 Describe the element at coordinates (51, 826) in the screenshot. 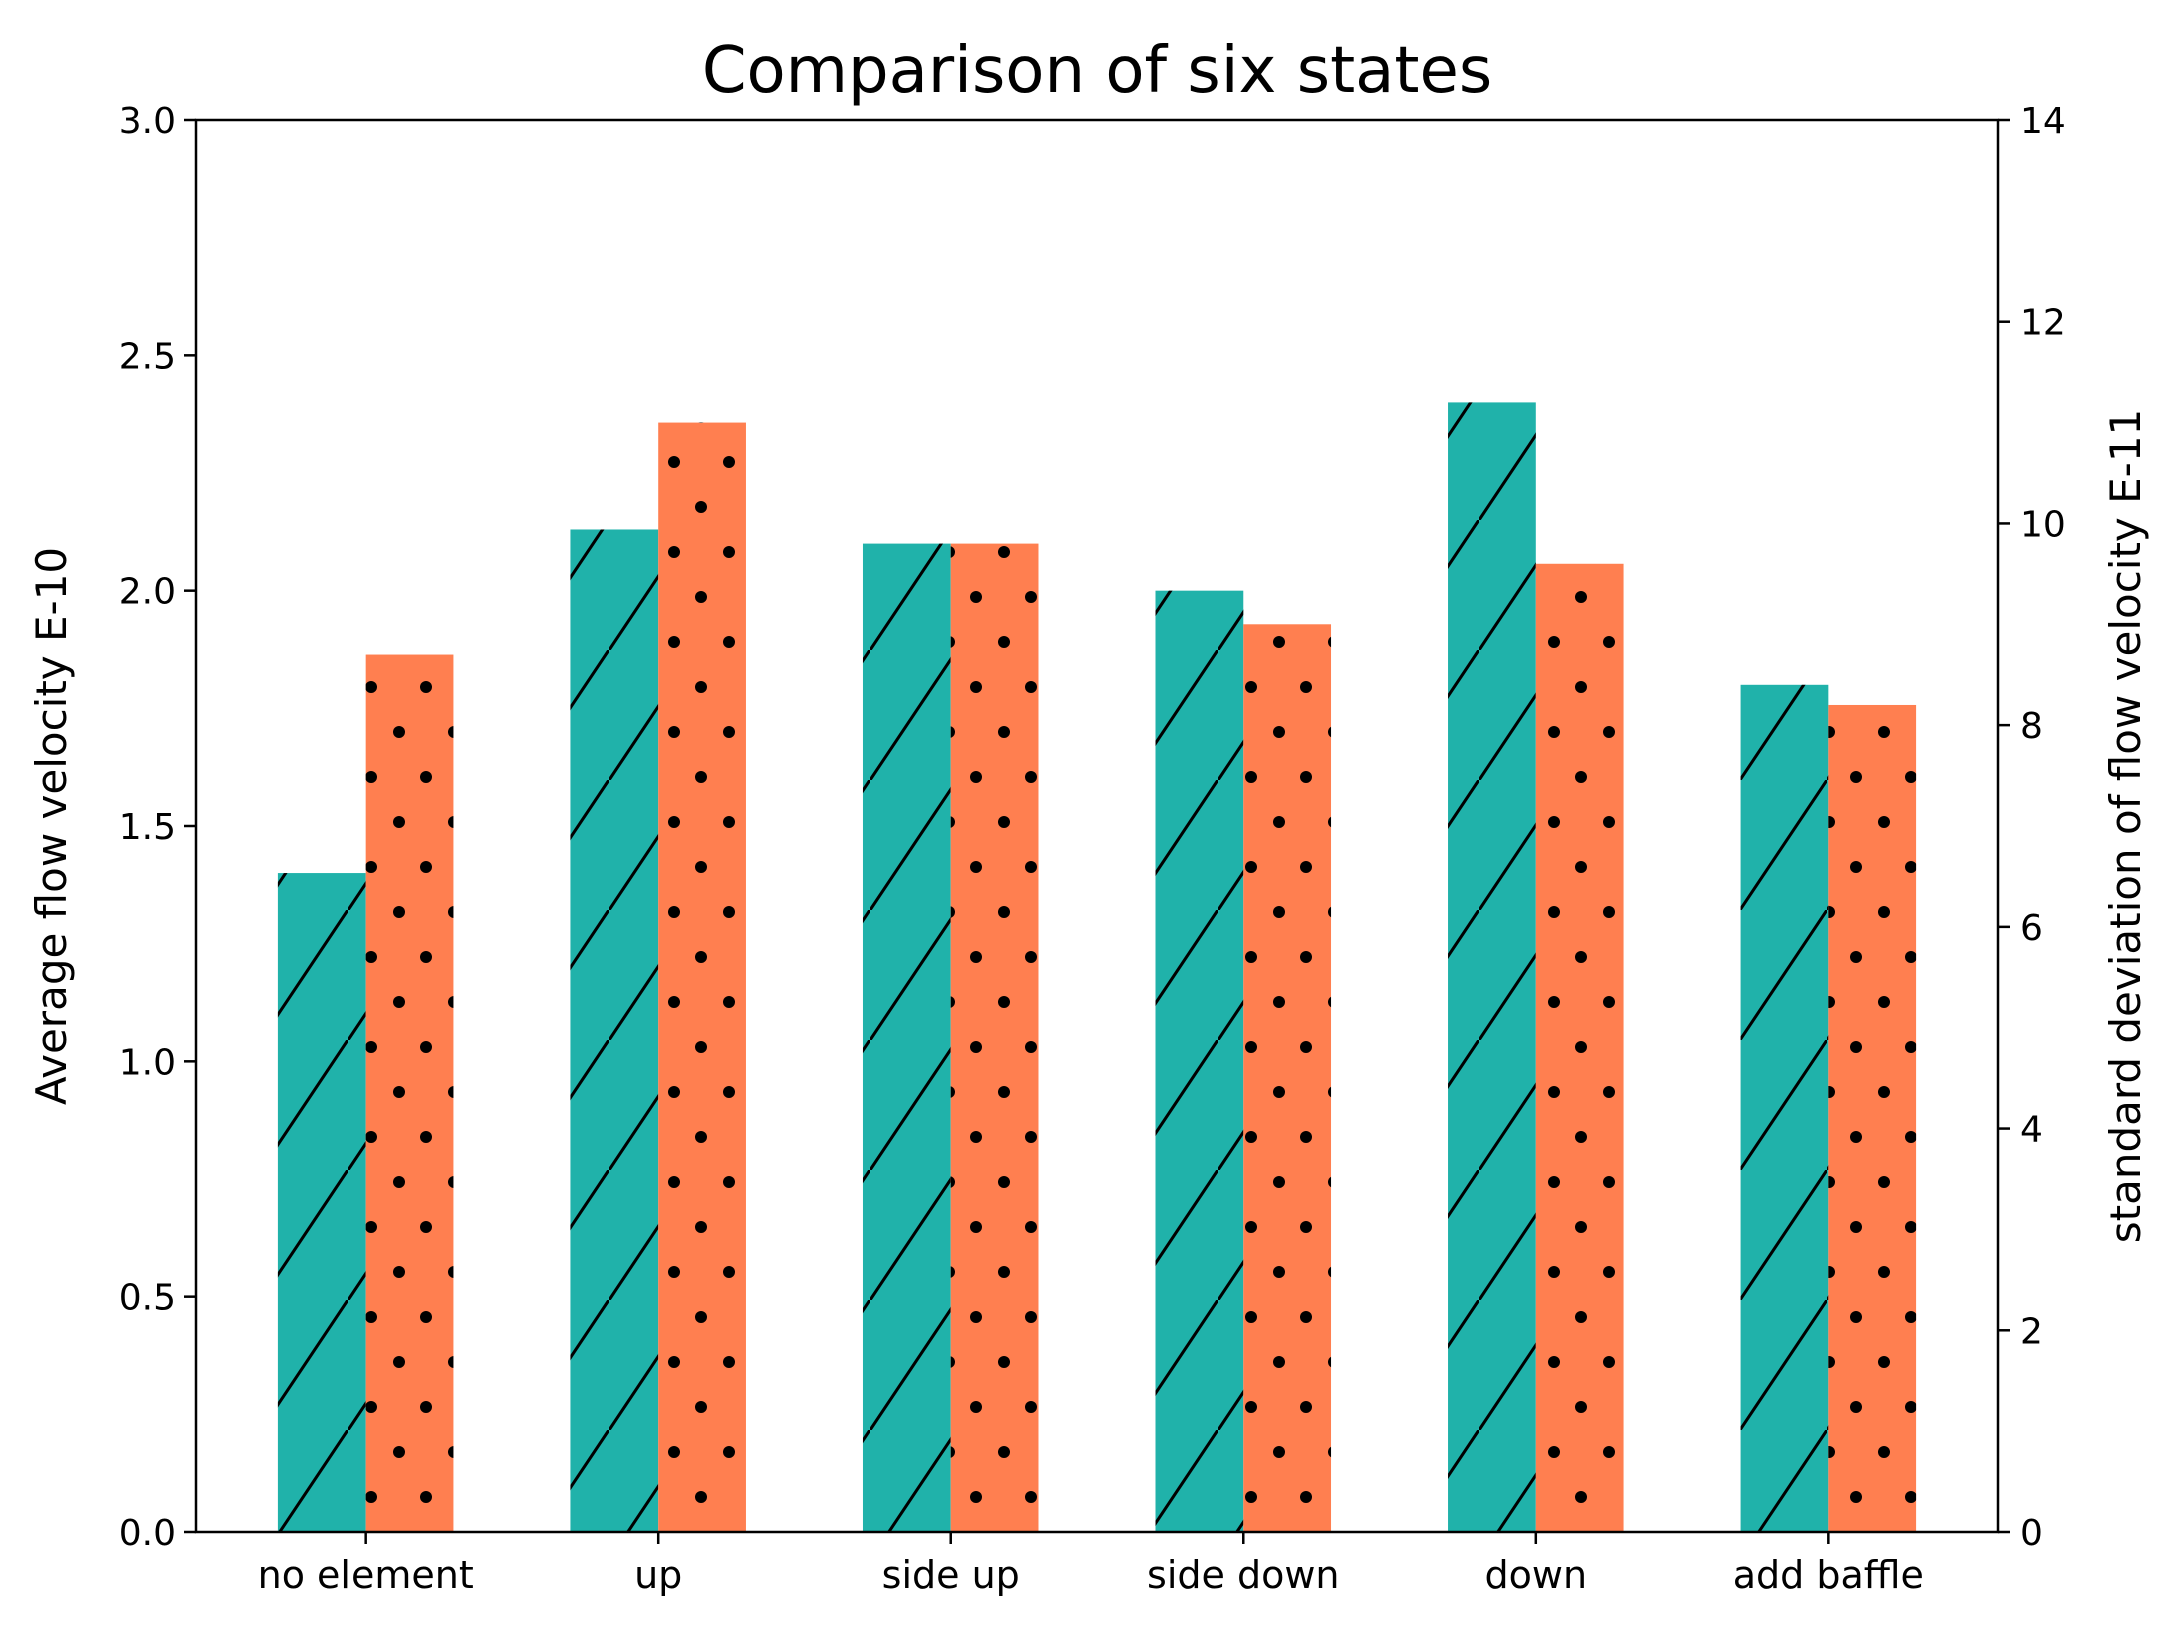

I see `y-axis-label: Average flow velocity E-10` at that location.